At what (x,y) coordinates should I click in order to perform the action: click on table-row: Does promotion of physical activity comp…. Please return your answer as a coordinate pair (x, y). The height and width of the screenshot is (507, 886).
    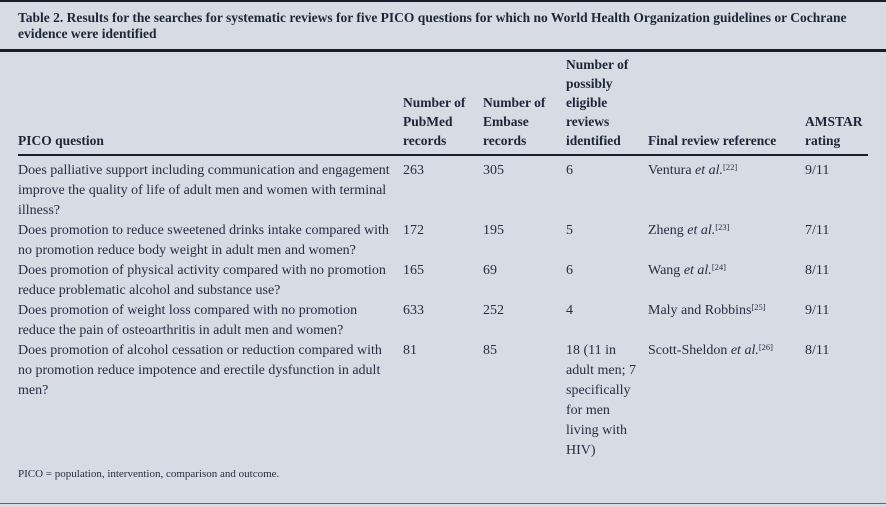
    Looking at the image, I should click on (443, 281).